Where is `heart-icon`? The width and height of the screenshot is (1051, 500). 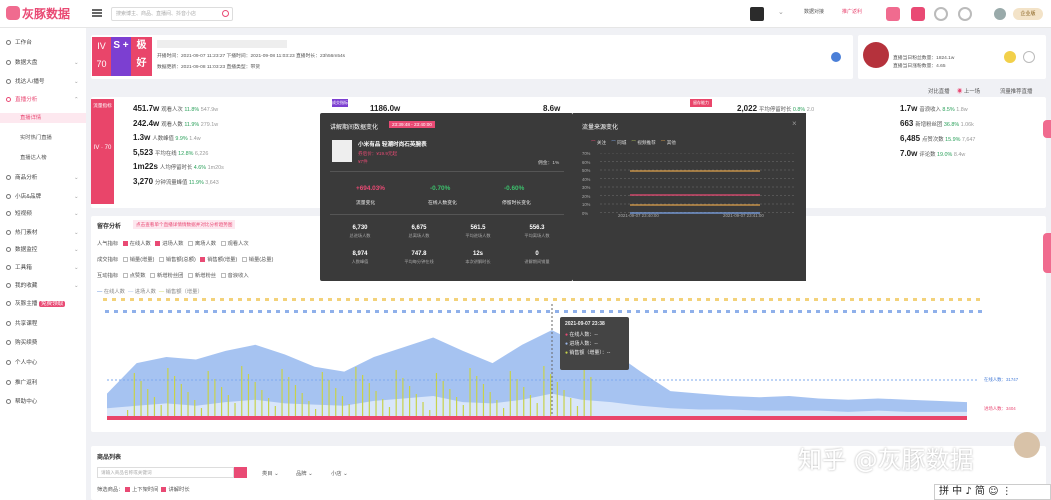 heart-icon is located at coordinates (1029, 57).